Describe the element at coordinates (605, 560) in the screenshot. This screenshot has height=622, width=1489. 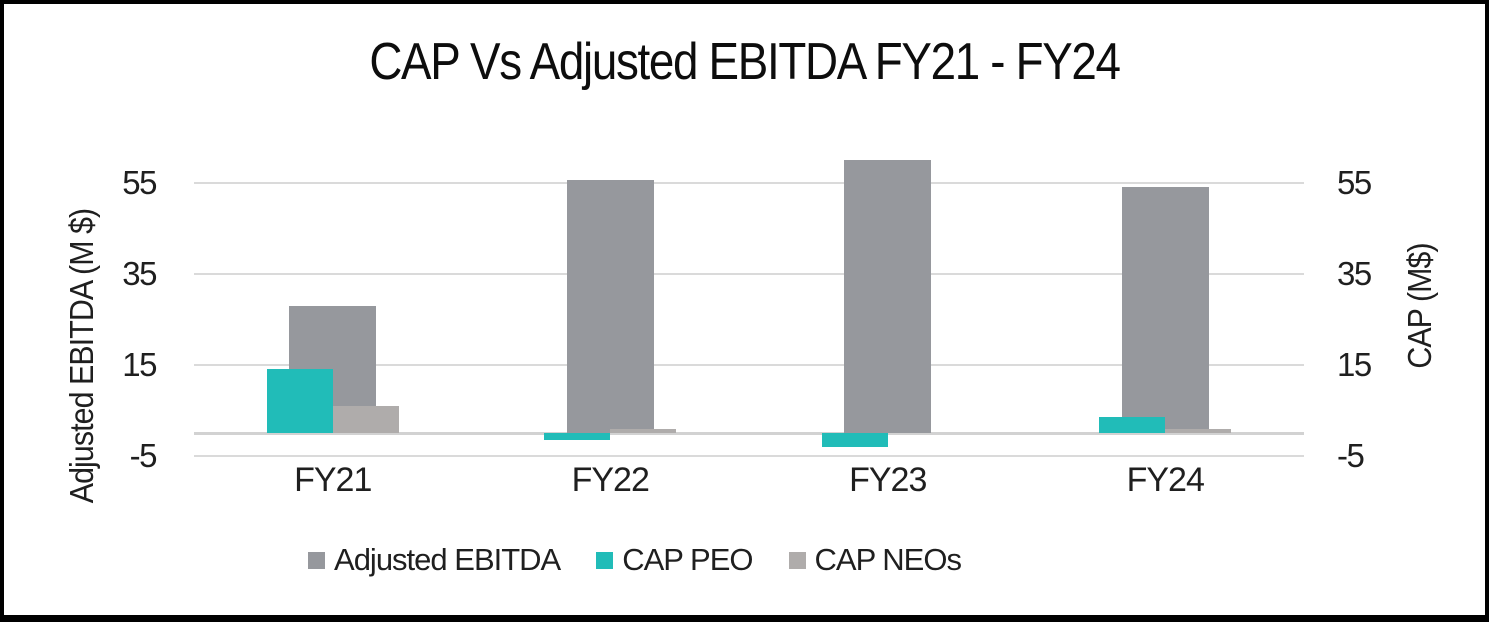
I see `legend-swatch-cap-peo` at that location.